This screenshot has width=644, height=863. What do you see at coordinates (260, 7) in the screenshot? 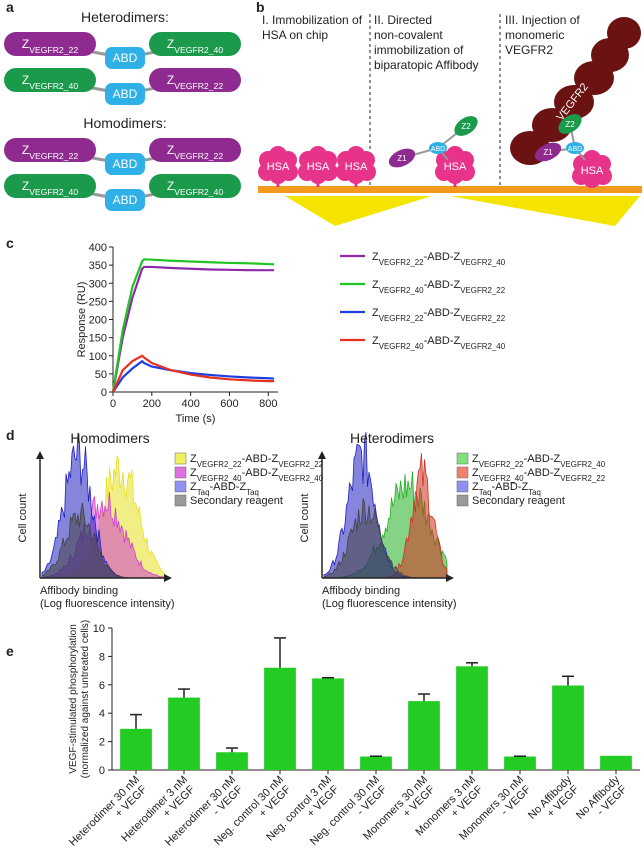
I see `panel-letter: b` at bounding box center [260, 7].